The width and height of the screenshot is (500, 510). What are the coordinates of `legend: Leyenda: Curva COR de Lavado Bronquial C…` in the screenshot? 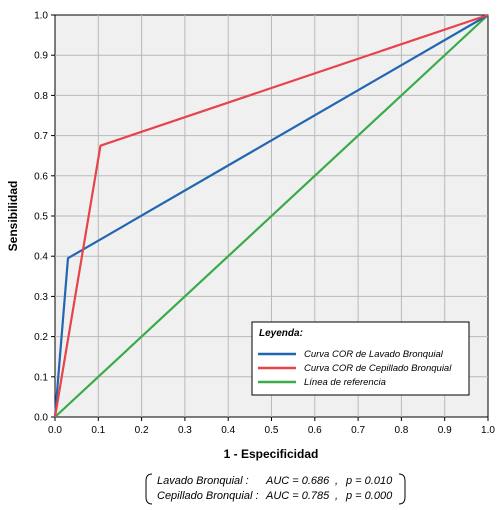 It's located at (360, 358).